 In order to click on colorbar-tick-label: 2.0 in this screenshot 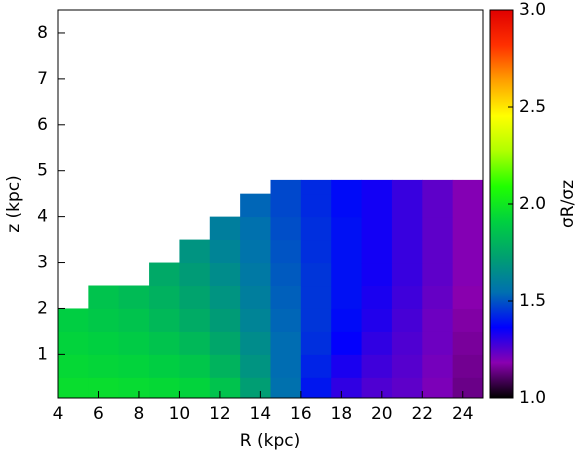, I will do `click(532, 204)`.